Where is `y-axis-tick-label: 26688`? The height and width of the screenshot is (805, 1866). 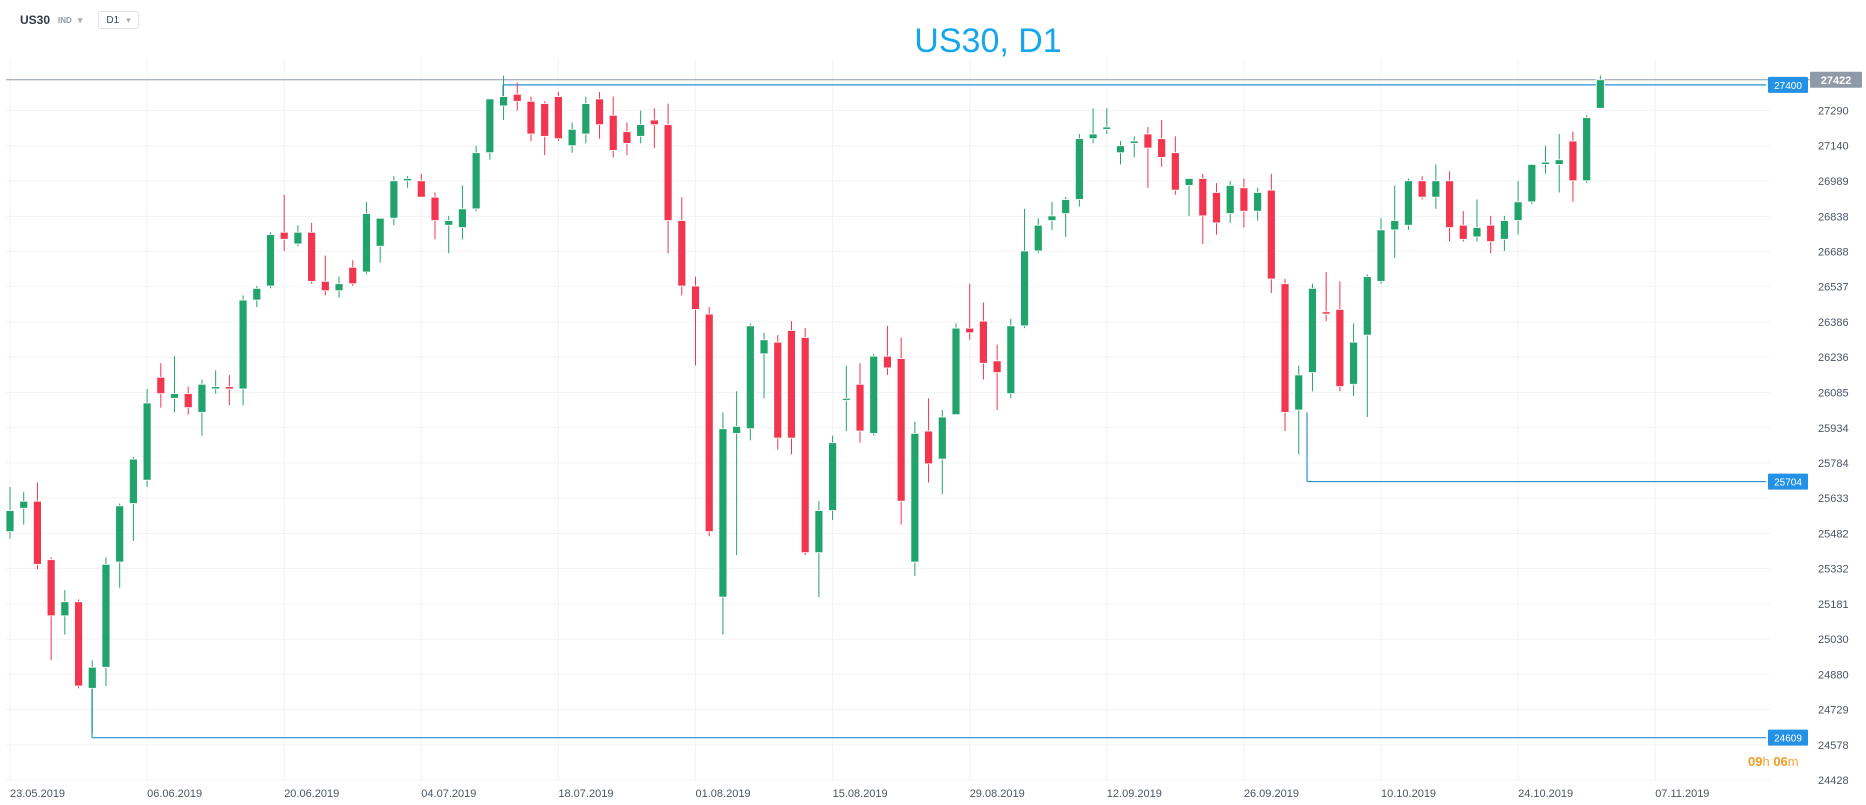
y-axis-tick-label: 26688 is located at coordinates (1833, 252).